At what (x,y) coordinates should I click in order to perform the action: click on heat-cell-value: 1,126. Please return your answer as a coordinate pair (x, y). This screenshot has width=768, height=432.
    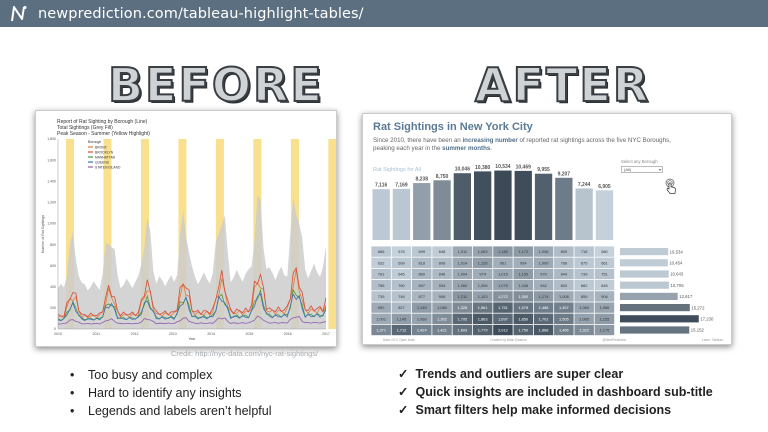
    Looking at the image, I should click on (483, 262).